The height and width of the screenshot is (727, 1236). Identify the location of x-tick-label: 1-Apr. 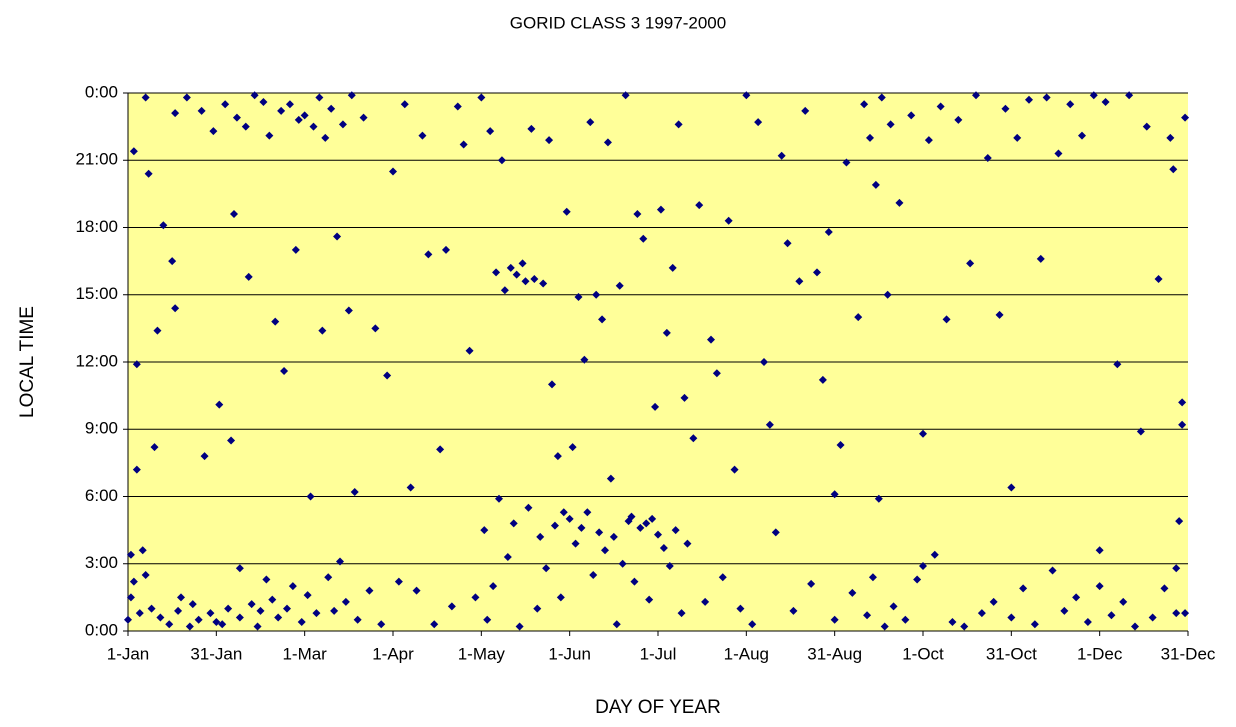
(393, 653).